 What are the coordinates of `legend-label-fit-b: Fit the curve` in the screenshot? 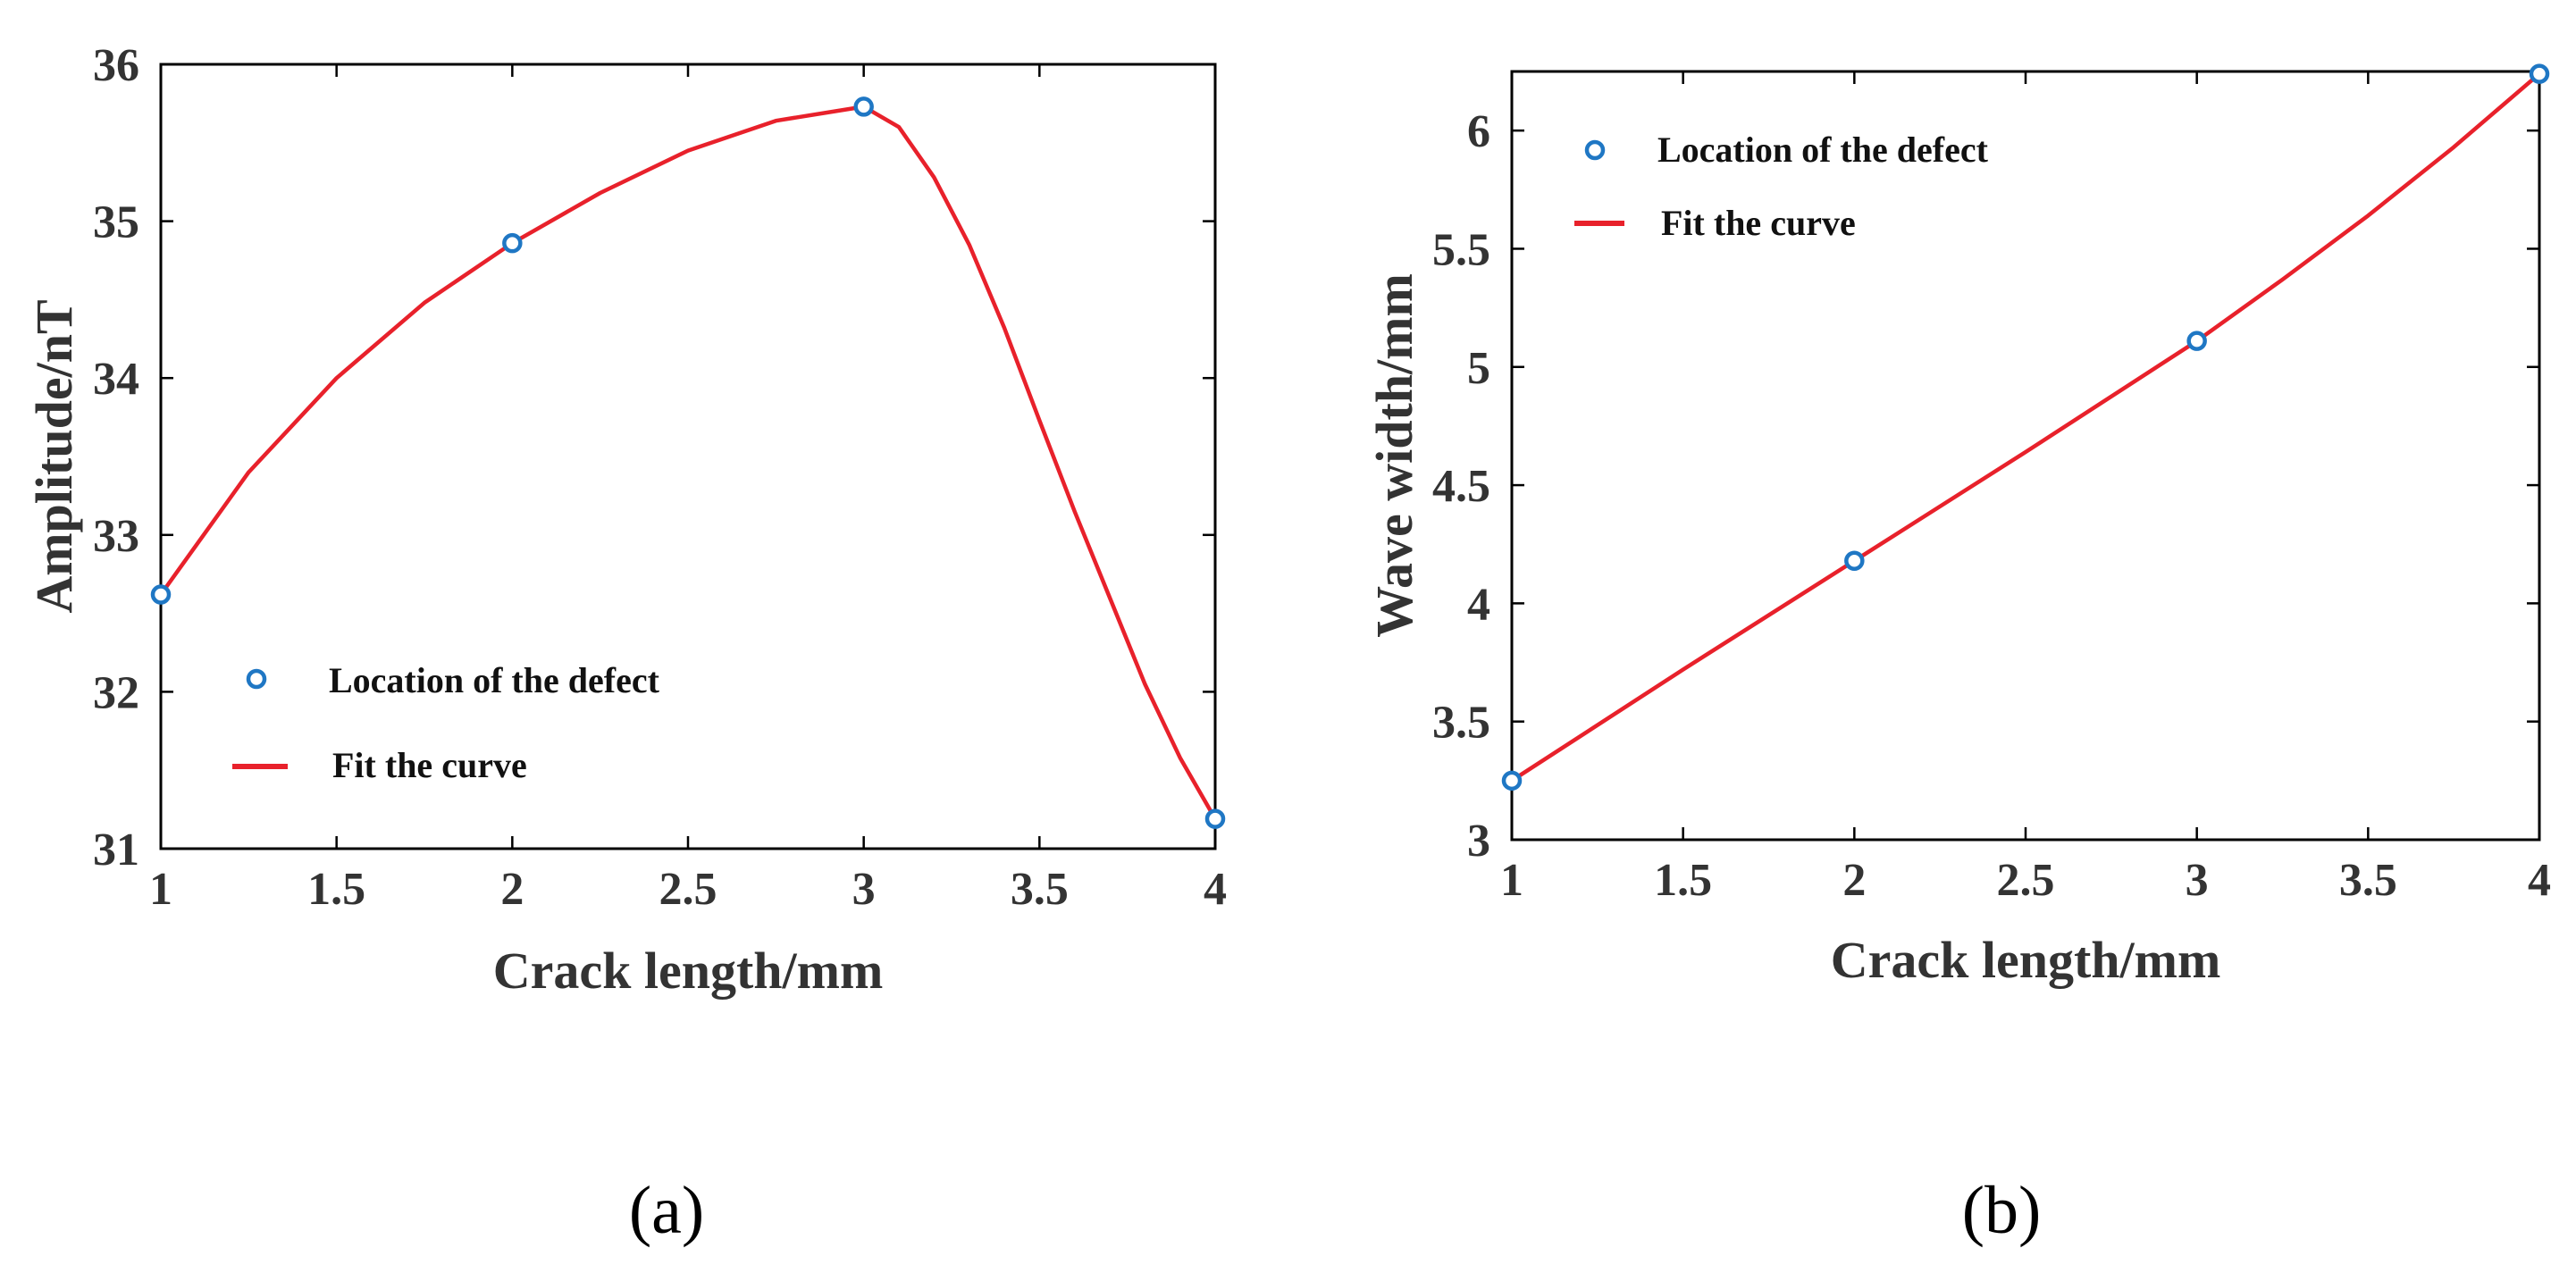 It's located at (1758, 223).